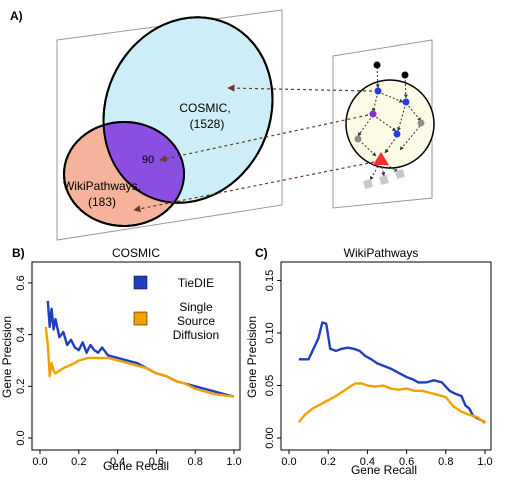 The image size is (507, 488). What do you see at coordinates (270, 280) in the screenshot?
I see `chart-c-ytick-label: 0.15` at bounding box center [270, 280].